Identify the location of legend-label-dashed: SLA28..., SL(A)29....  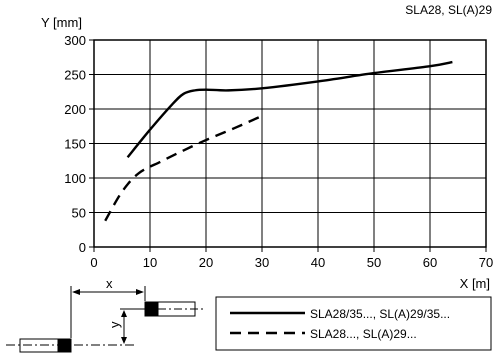
(363, 334).